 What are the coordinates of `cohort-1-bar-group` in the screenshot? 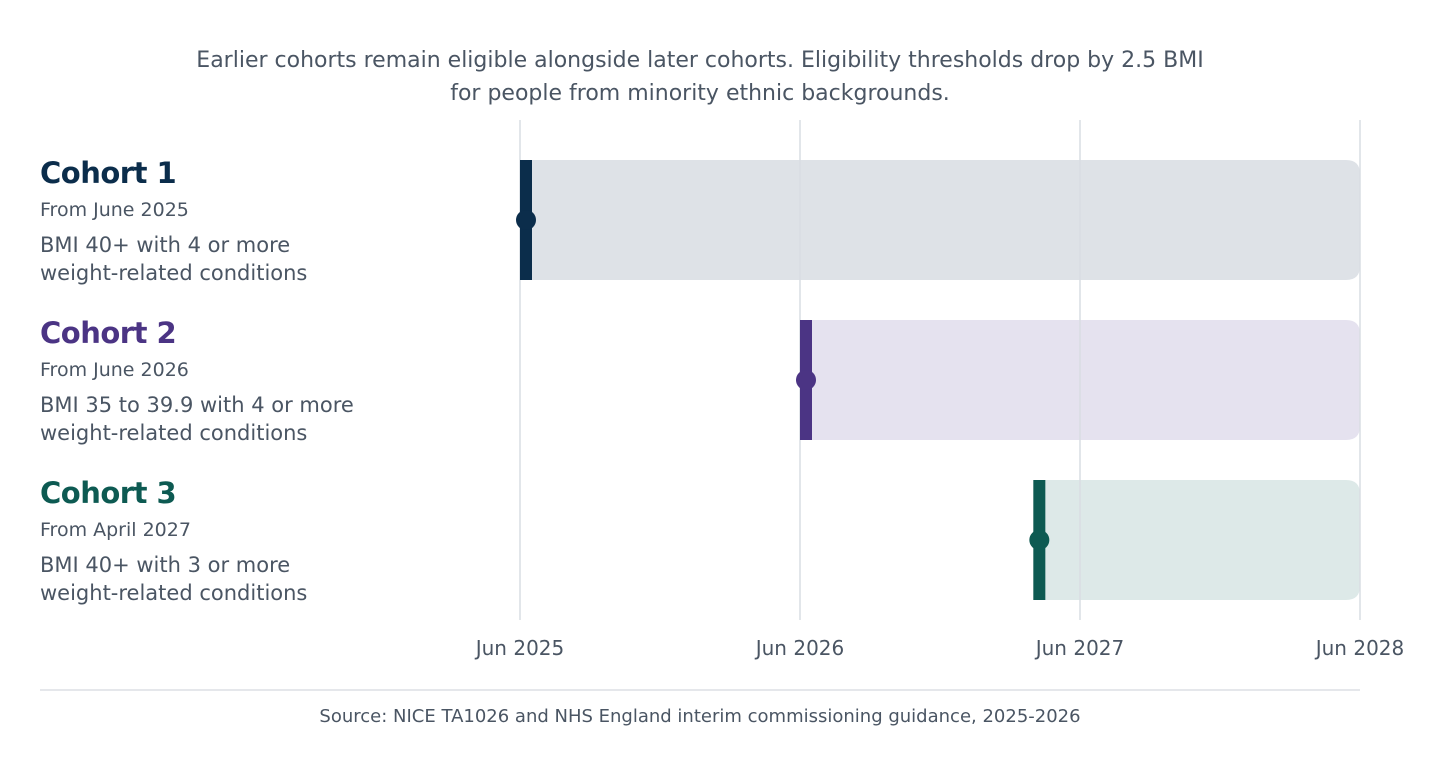 It's located at (940, 220).